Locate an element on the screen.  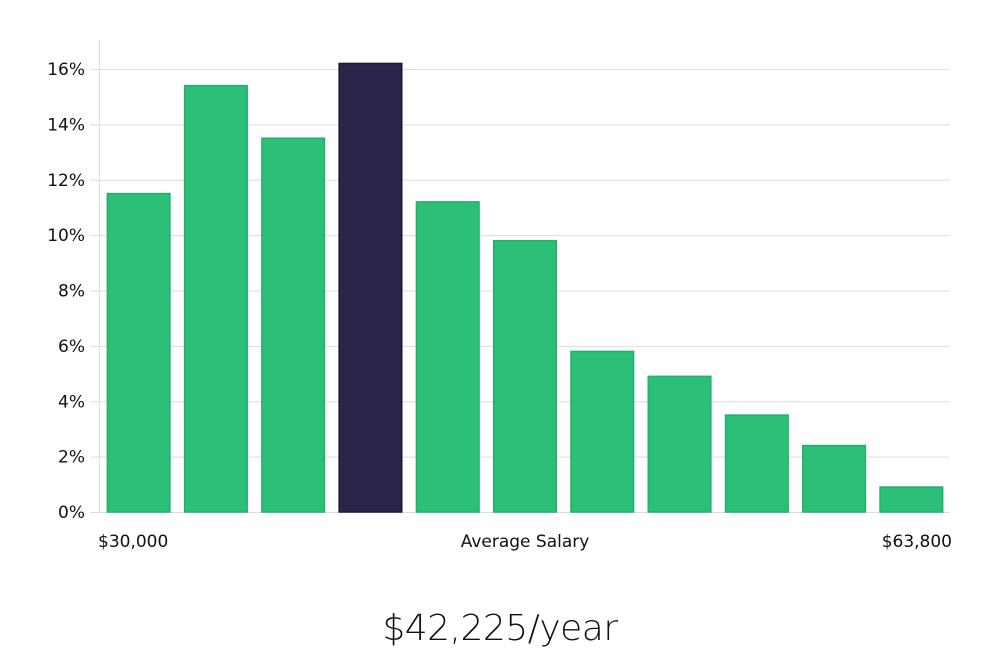
y-tick-label: 0% is located at coordinates (71, 513).